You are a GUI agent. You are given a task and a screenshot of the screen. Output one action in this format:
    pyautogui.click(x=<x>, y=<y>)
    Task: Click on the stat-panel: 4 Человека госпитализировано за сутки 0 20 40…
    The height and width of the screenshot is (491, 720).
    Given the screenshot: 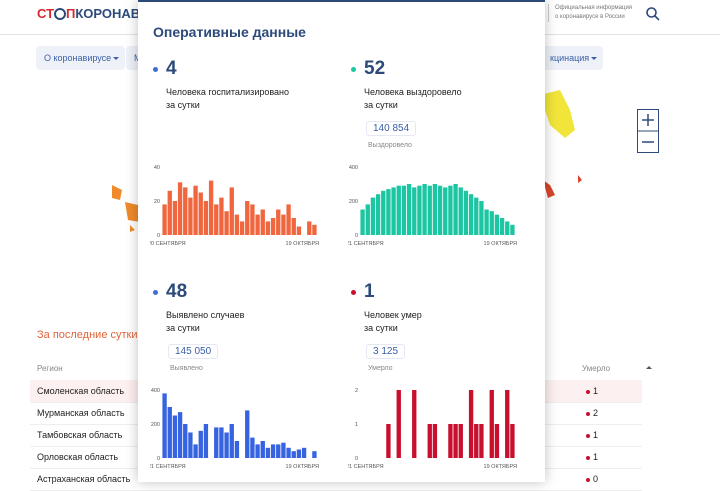 What is the action you would take?
    pyautogui.click(x=245, y=157)
    